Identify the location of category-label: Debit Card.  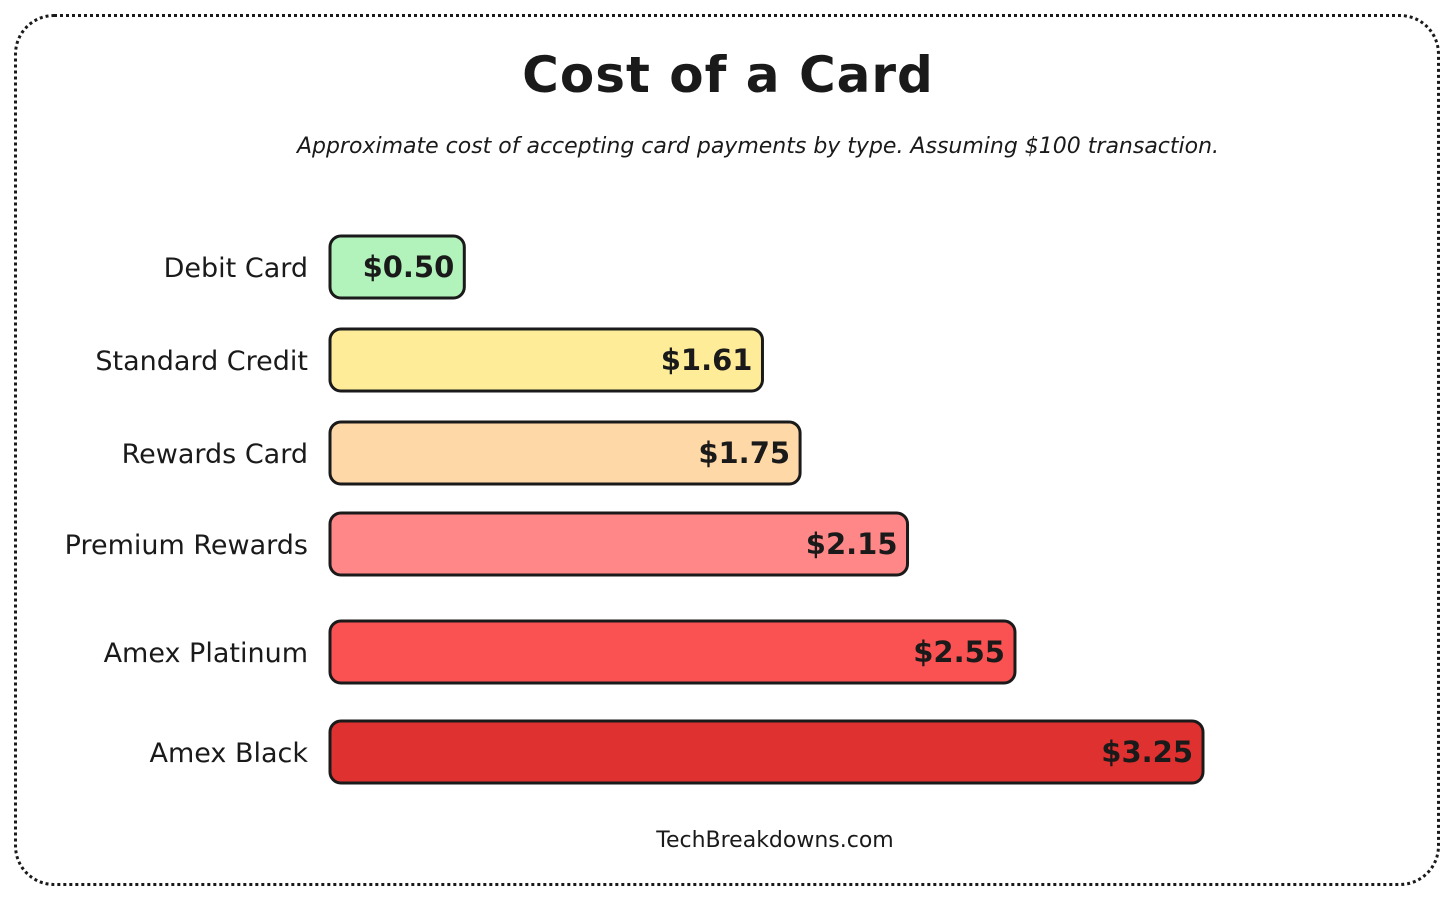
(236, 268).